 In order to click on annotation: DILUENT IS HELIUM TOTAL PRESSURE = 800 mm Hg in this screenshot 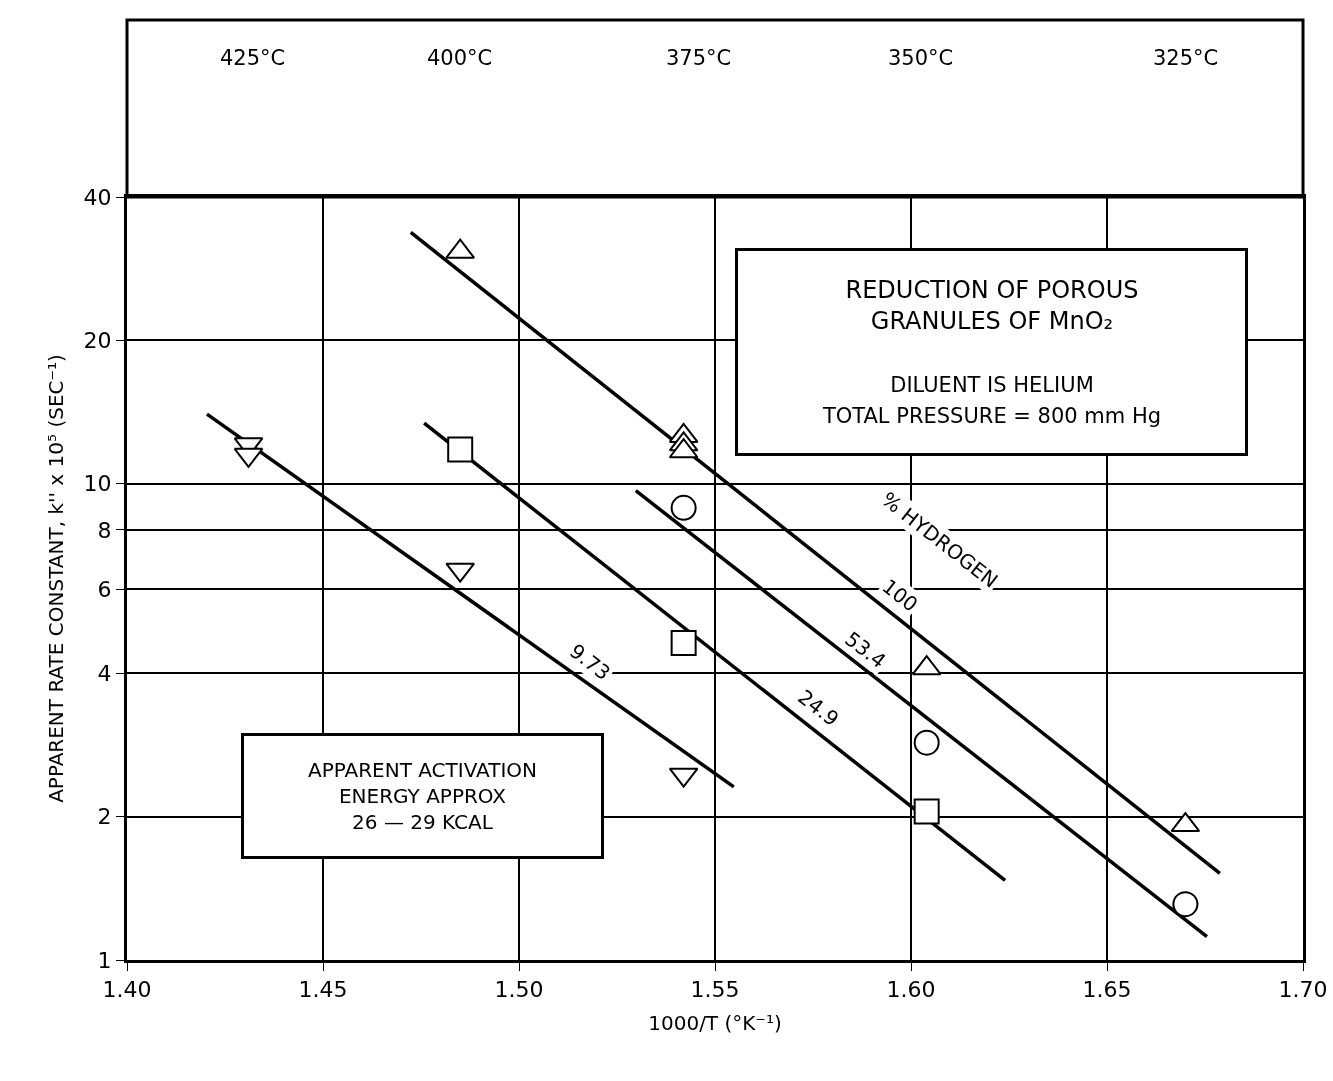, I will do `click(991, 400)`.